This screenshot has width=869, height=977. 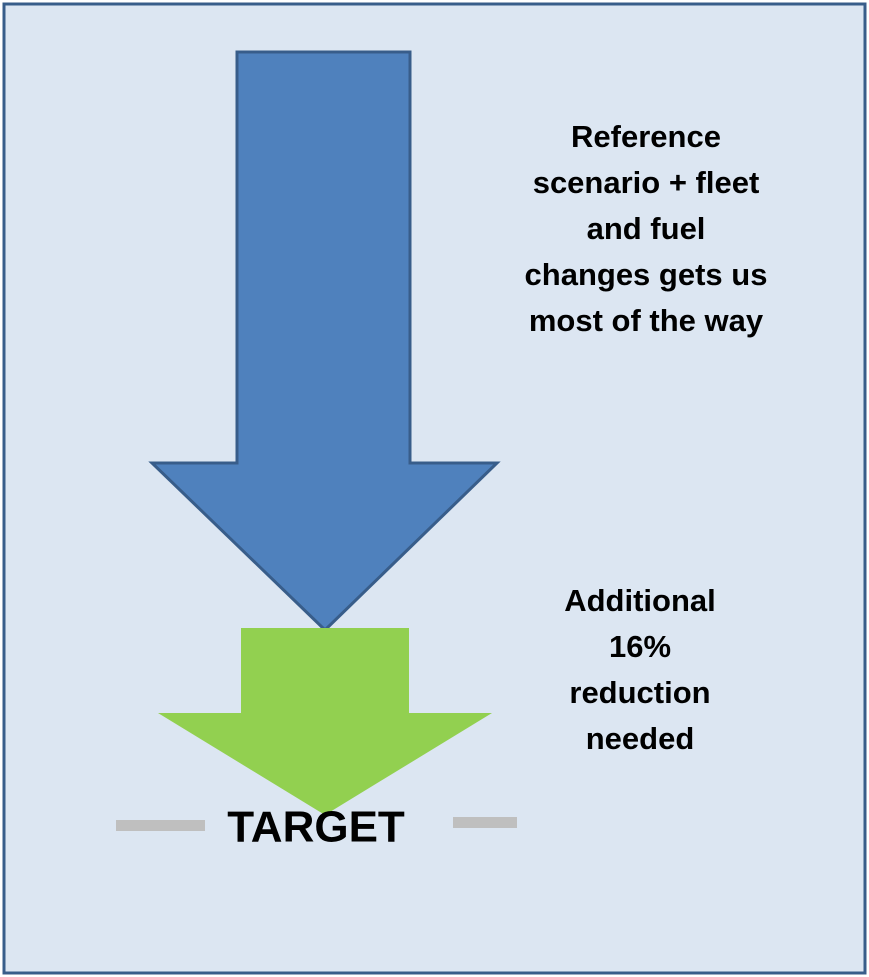 What do you see at coordinates (316, 827) in the screenshot?
I see `target-label: TARGET` at bounding box center [316, 827].